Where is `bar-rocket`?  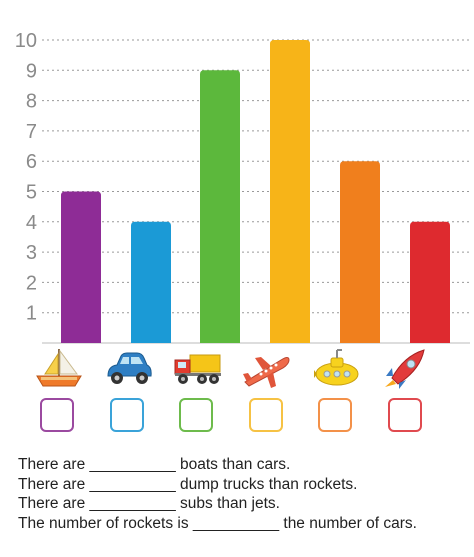 bar-rocket is located at coordinates (430, 282).